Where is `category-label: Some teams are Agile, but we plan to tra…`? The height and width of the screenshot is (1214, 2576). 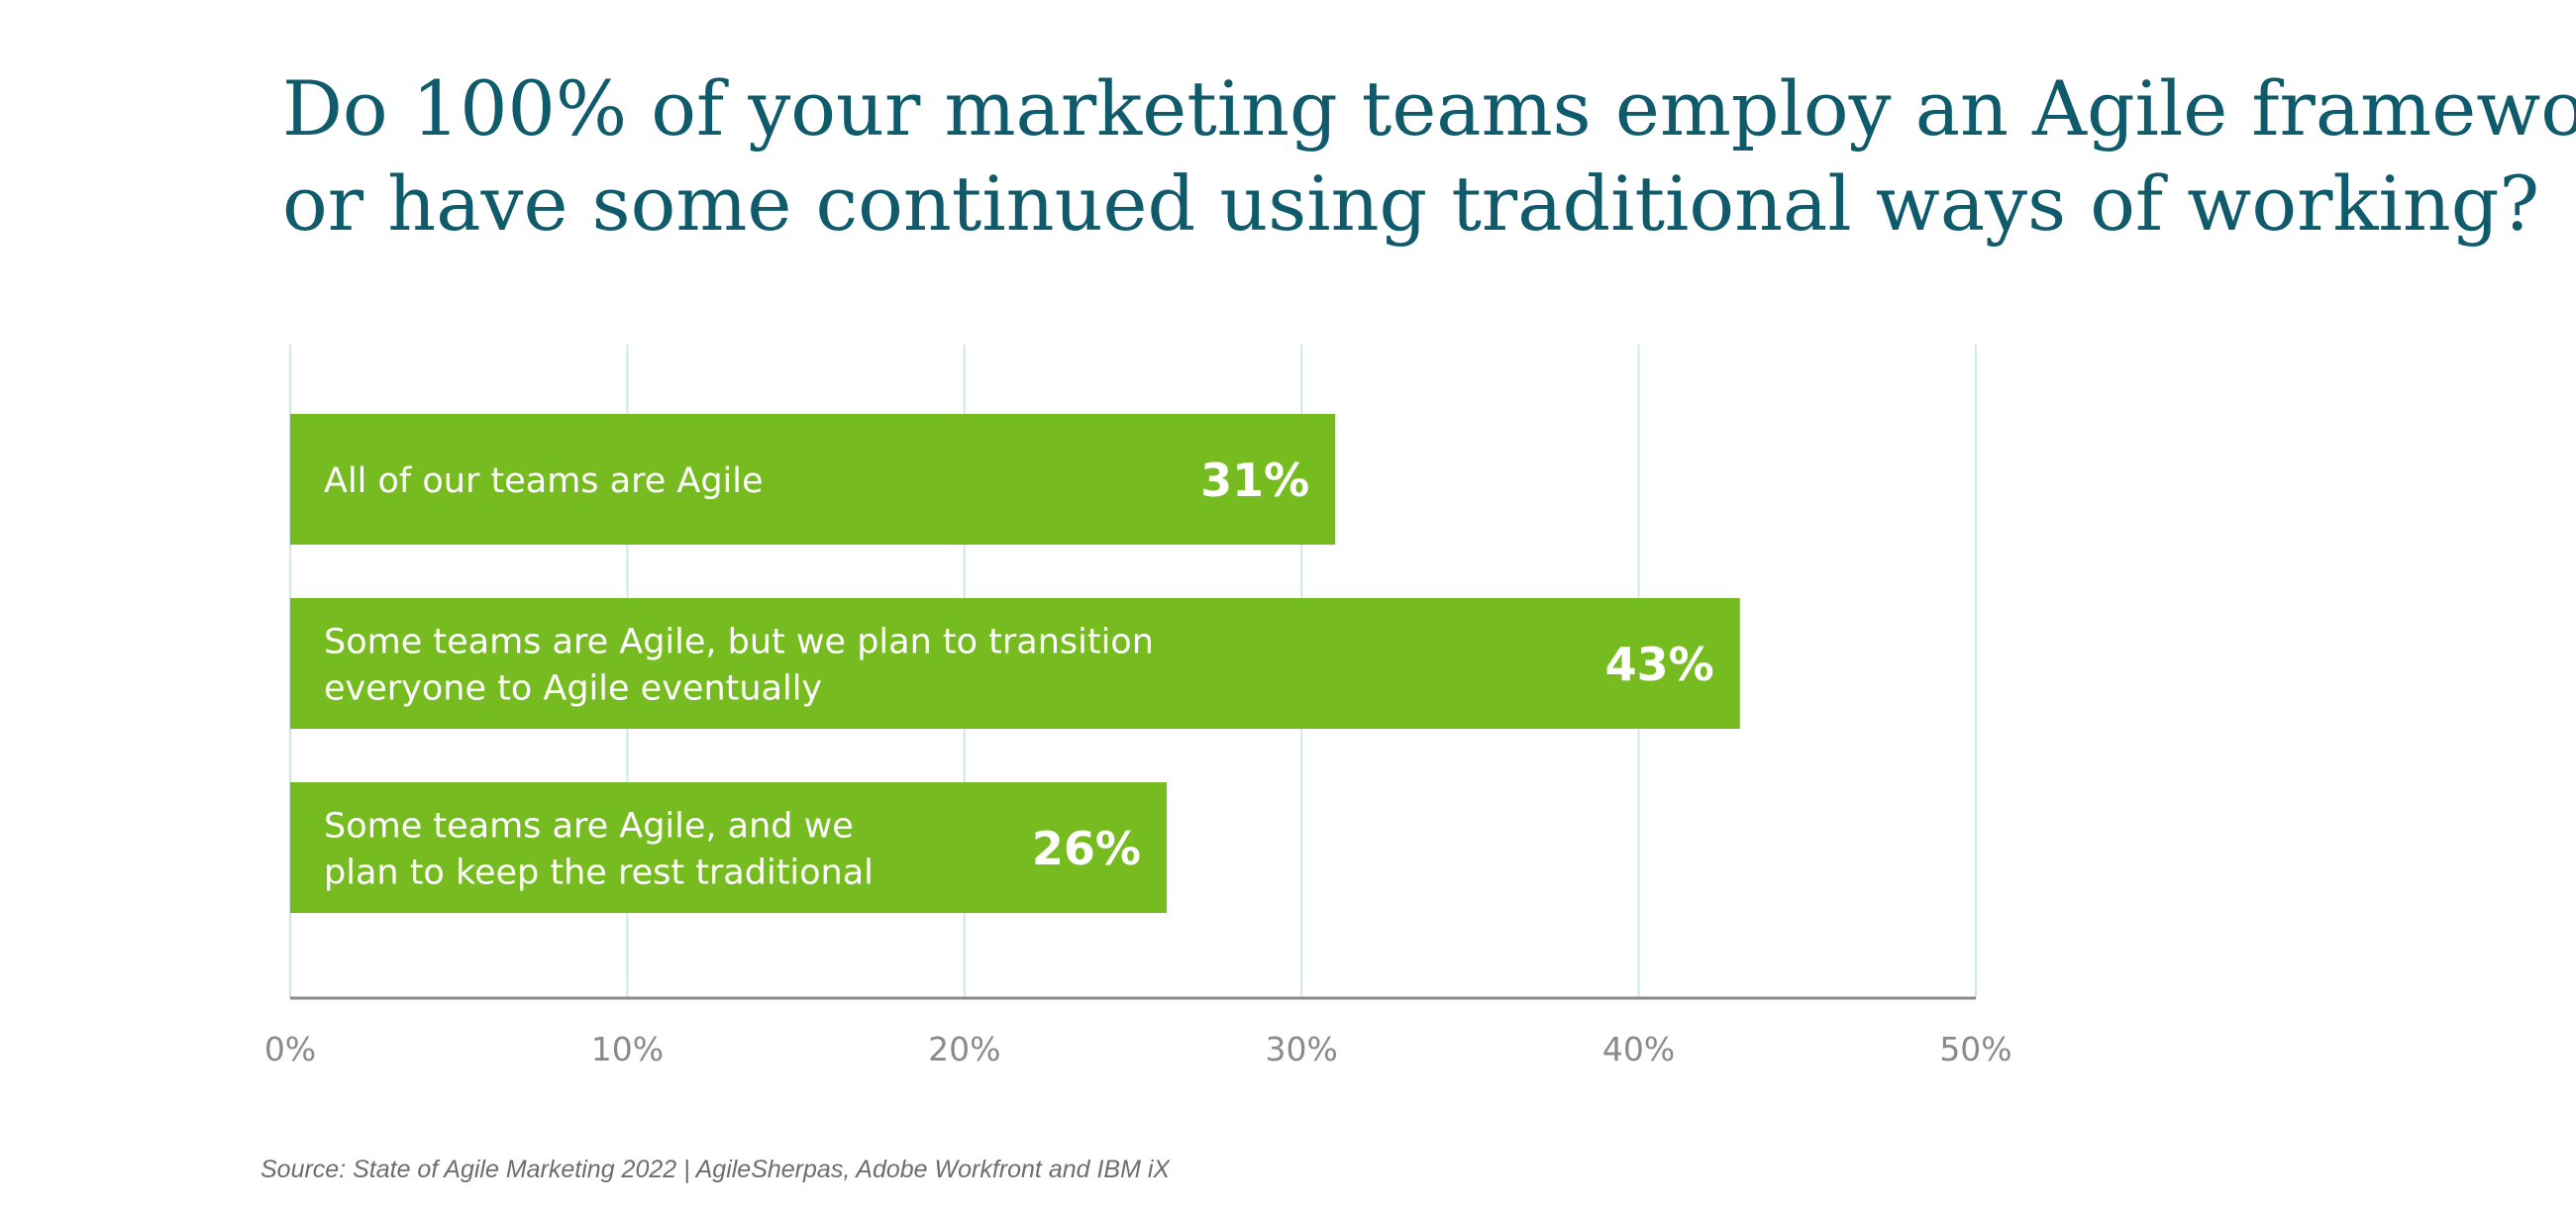
category-label: Some teams are Agile, but we plan to tra… is located at coordinates (739, 666).